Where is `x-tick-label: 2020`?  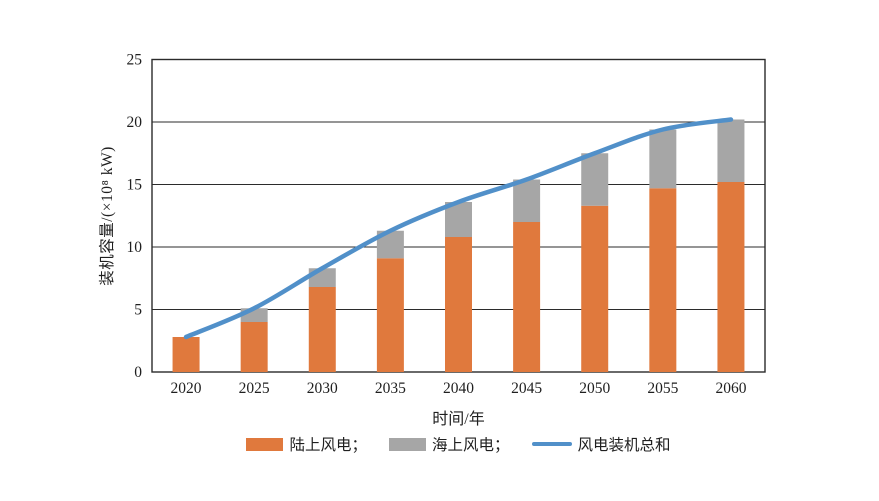
x-tick-label: 2020 is located at coordinates (186, 388).